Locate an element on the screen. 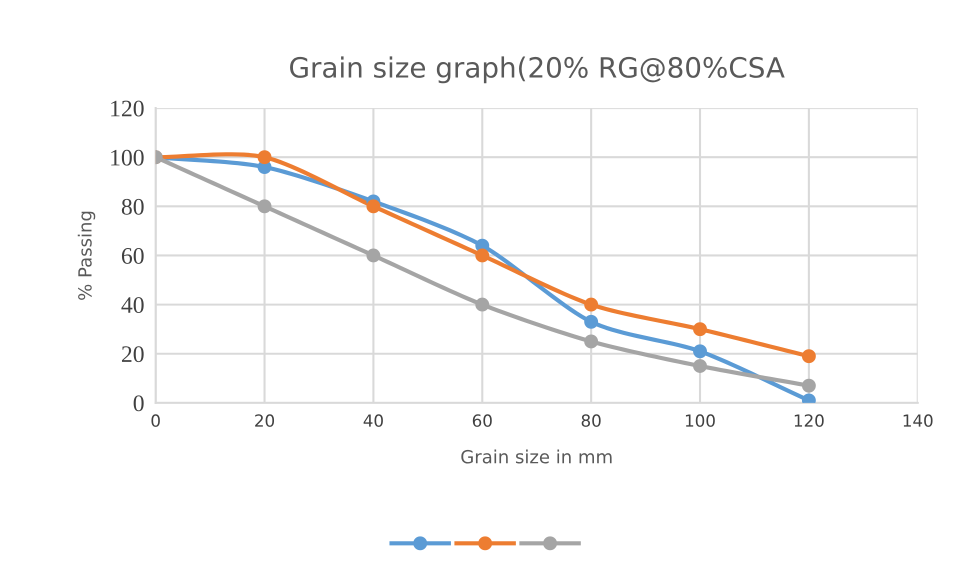 The height and width of the screenshot is (578, 955). x-tick-label: 40 is located at coordinates (373, 420).